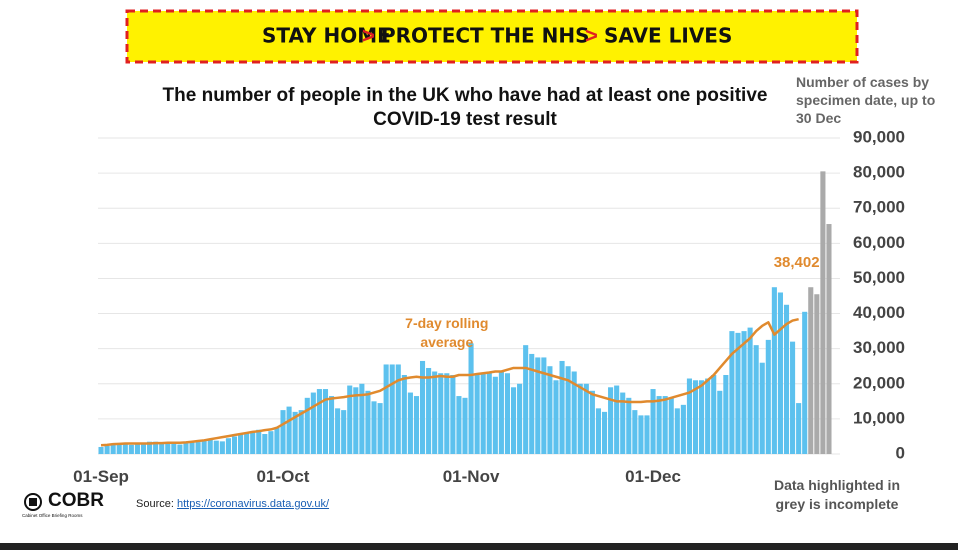  What do you see at coordinates (900, 452) in the screenshot?
I see `y-tick-label: 0` at bounding box center [900, 452].